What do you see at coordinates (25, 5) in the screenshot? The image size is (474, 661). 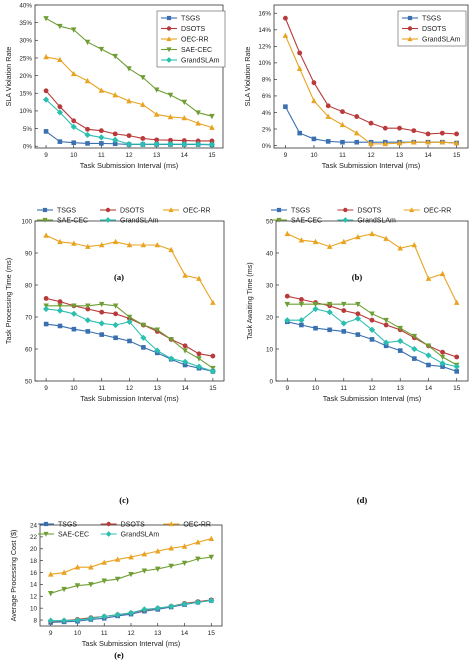 I see `y-tick-label: 40%` at bounding box center [25, 5].